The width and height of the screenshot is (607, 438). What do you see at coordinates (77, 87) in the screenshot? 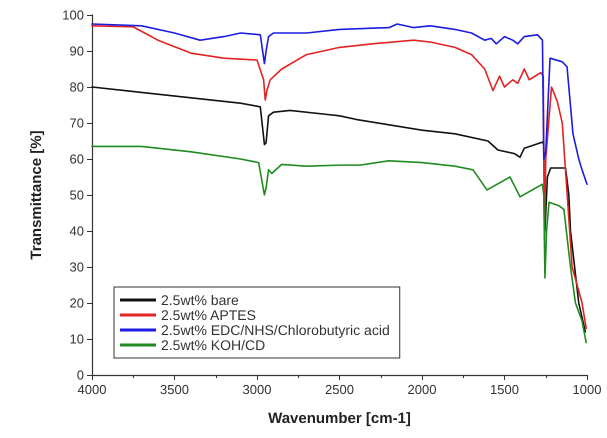
I see `y-tick-label: 80` at bounding box center [77, 87].